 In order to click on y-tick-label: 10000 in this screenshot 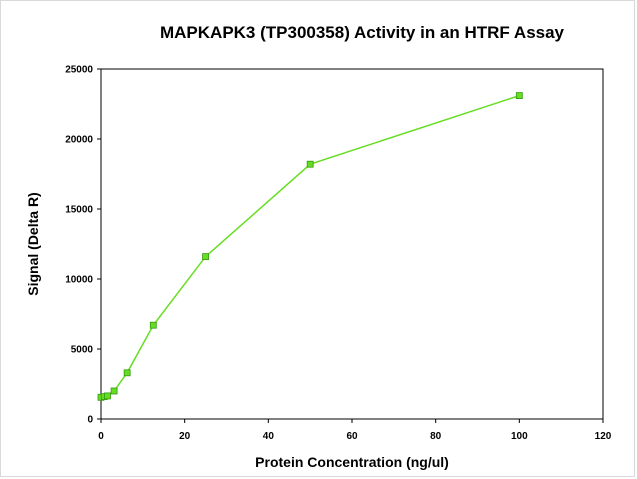, I will do `click(79, 280)`.